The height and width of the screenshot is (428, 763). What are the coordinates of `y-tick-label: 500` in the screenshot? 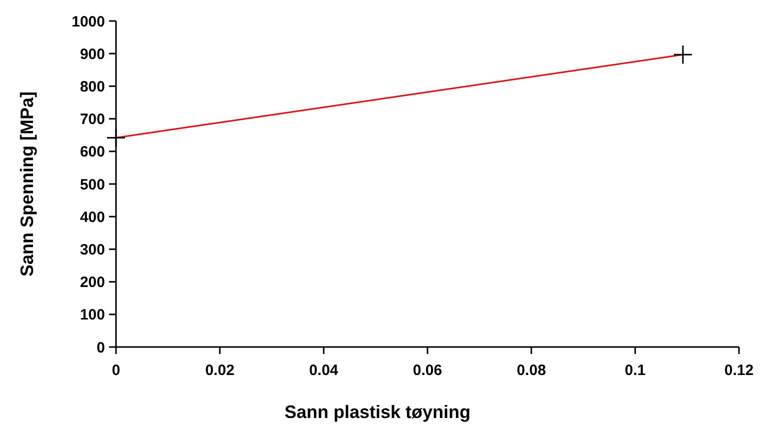 It's located at (92, 185).